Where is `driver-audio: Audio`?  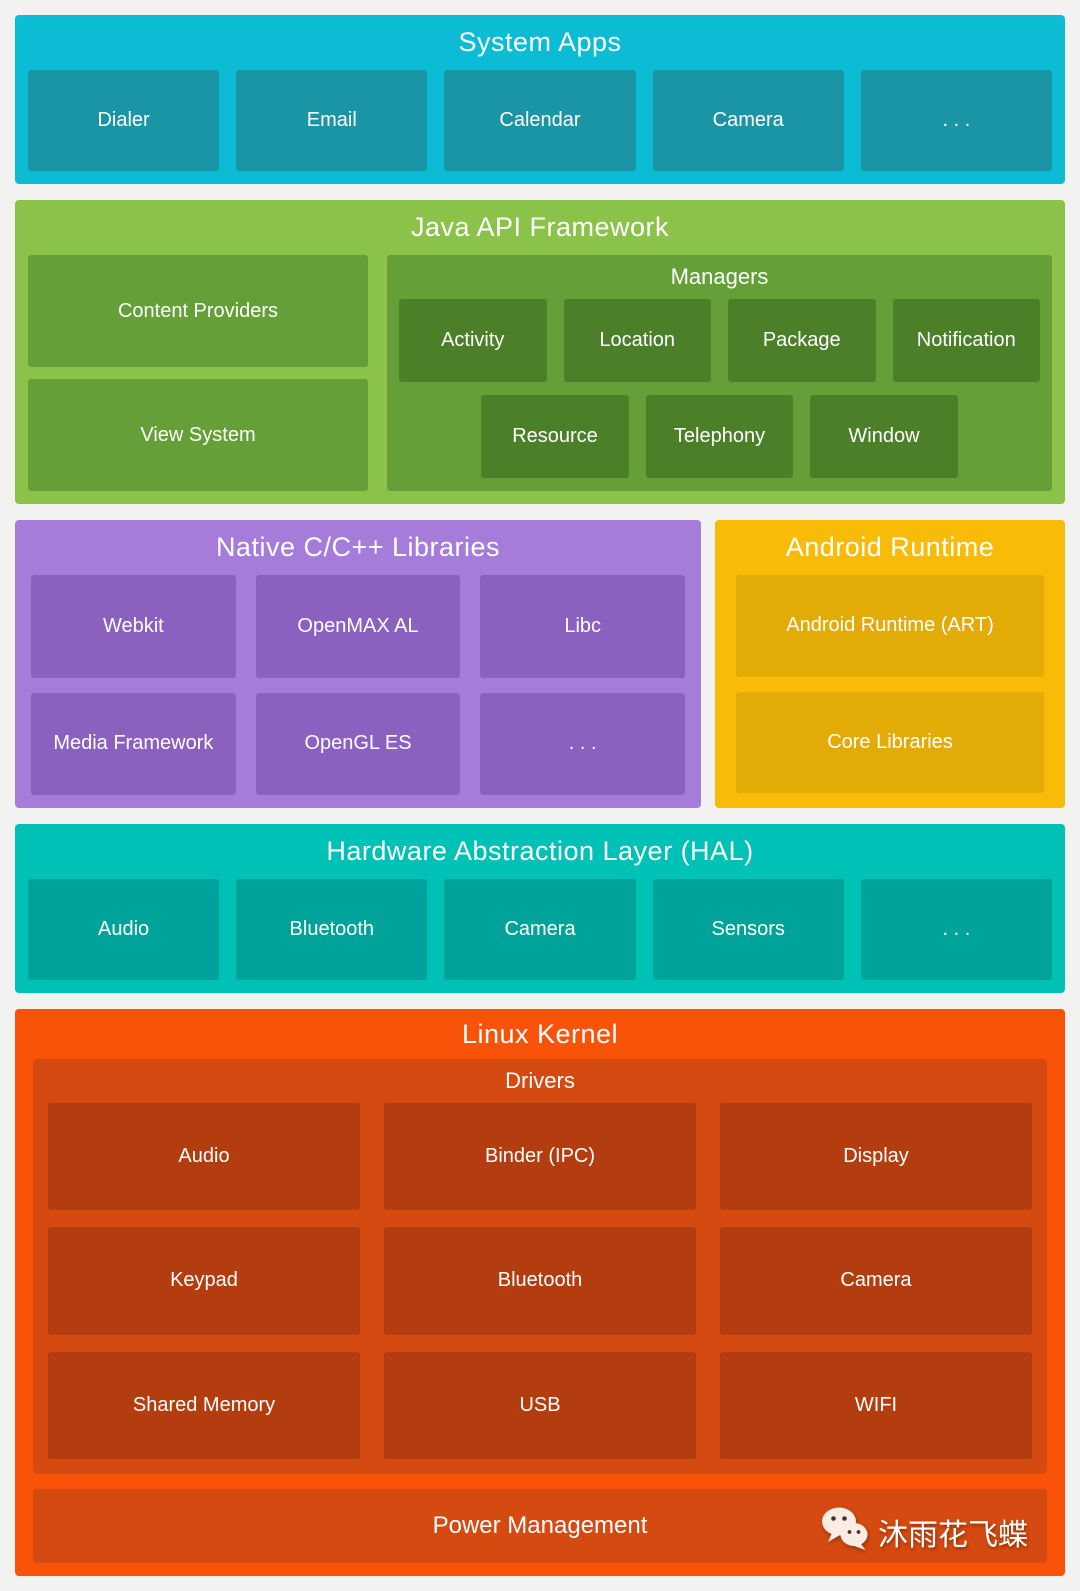 driver-audio: Audio is located at coordinates (204, 1157).